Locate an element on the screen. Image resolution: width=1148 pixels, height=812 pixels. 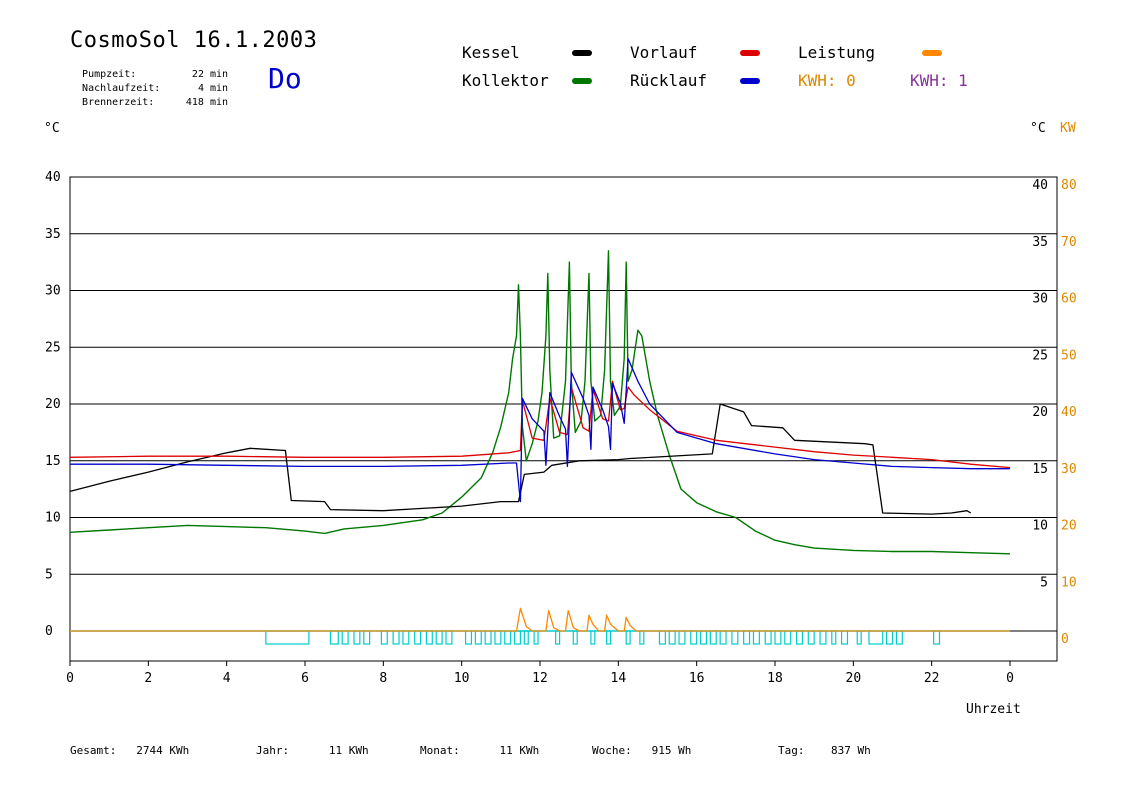
x-tick-label: 22 is located at coordinates (932, 678).